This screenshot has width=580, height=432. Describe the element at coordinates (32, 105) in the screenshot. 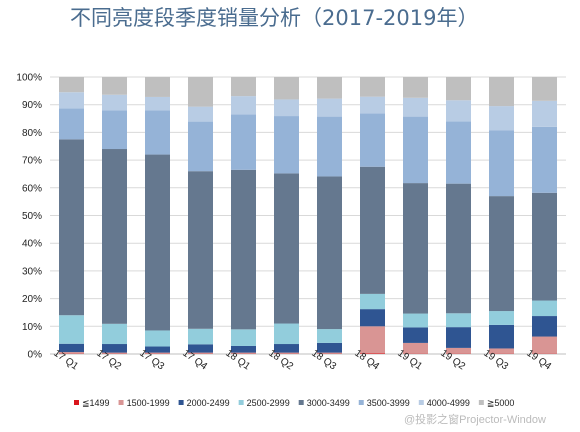

I see `y-tick-label: 90%` at that location.